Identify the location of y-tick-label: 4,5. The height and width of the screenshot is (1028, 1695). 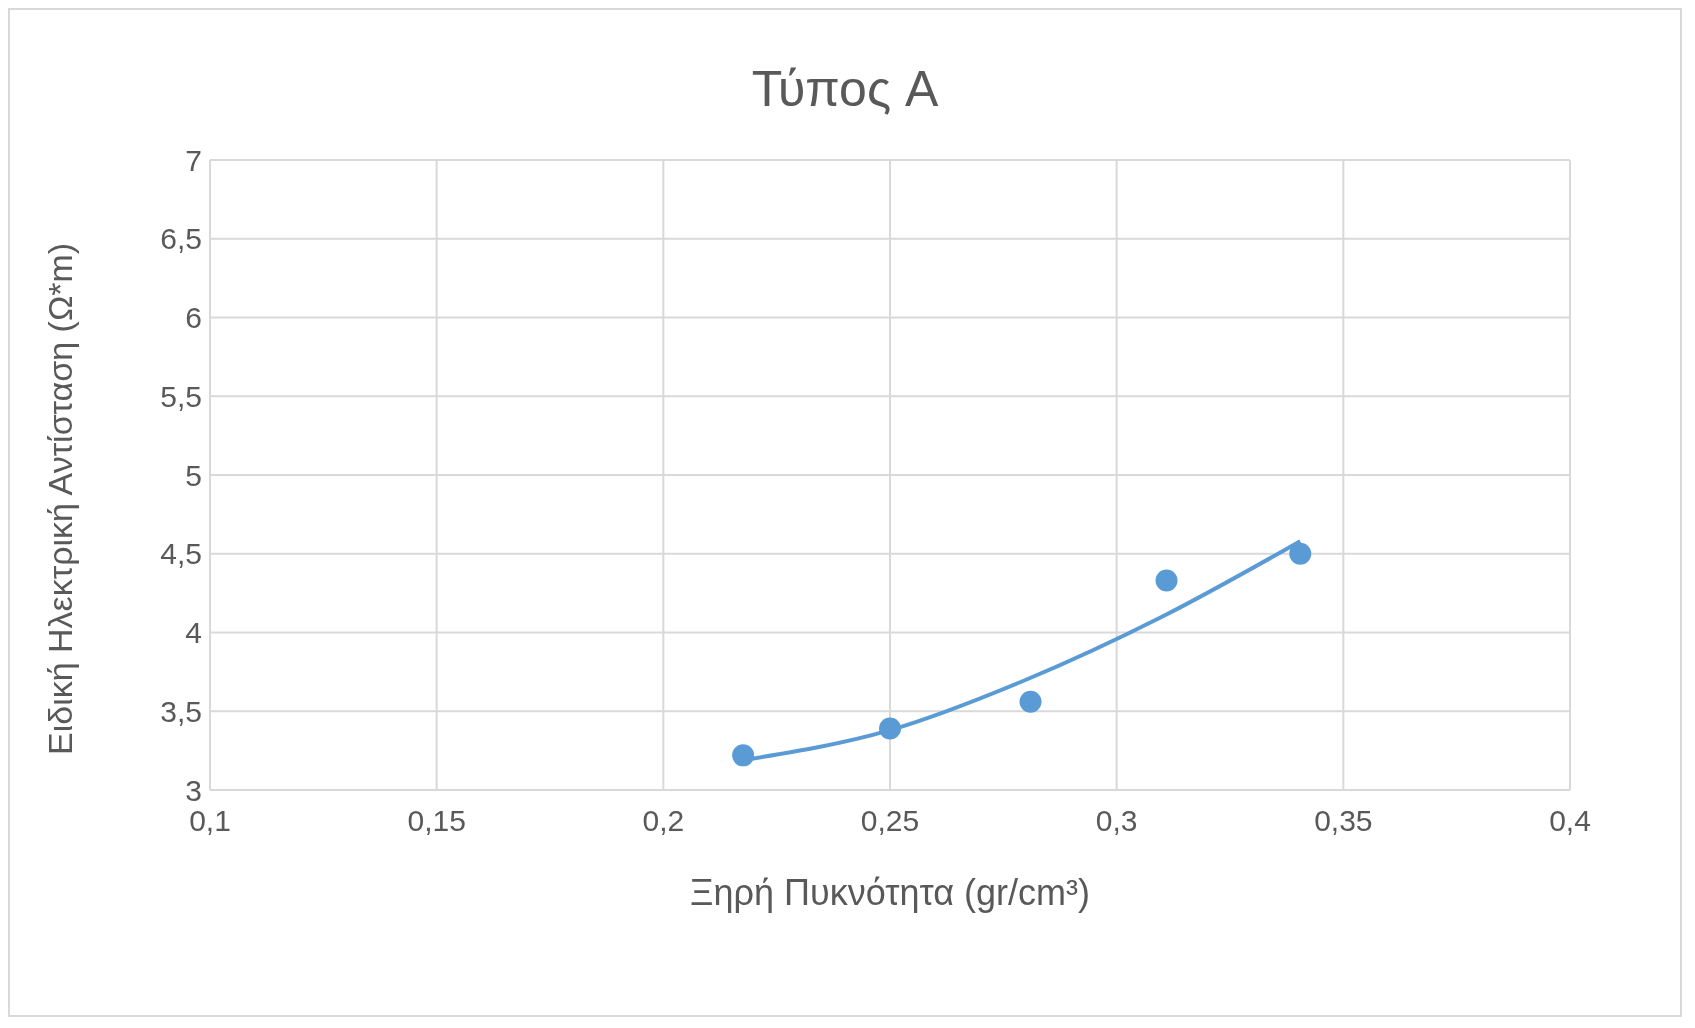
(181, 554).